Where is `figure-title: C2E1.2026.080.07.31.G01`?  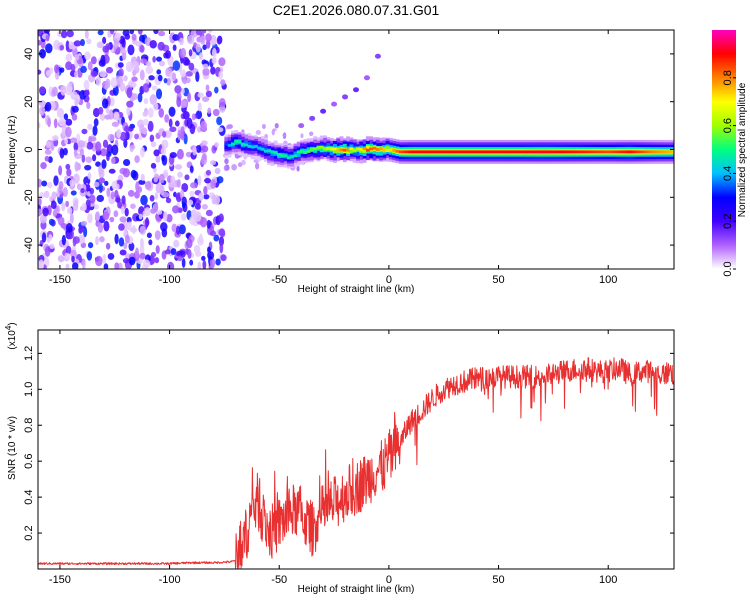
figure-title: C2E1.2026.080.07.31.G01 is located at coordinates (356, 10).